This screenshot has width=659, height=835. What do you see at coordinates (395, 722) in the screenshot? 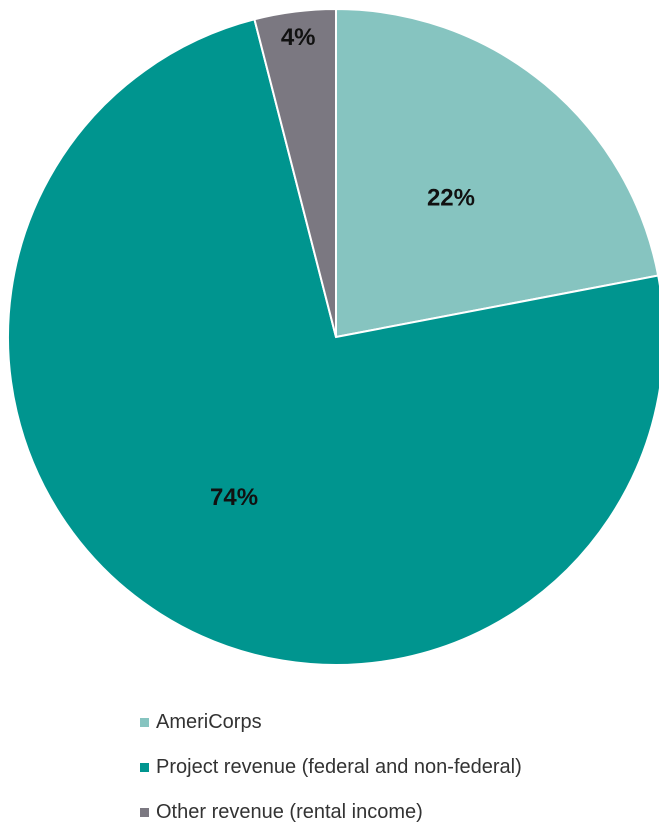
I see `legend-item-americorps: AmeriCorps` at bounding box center [395, 722].